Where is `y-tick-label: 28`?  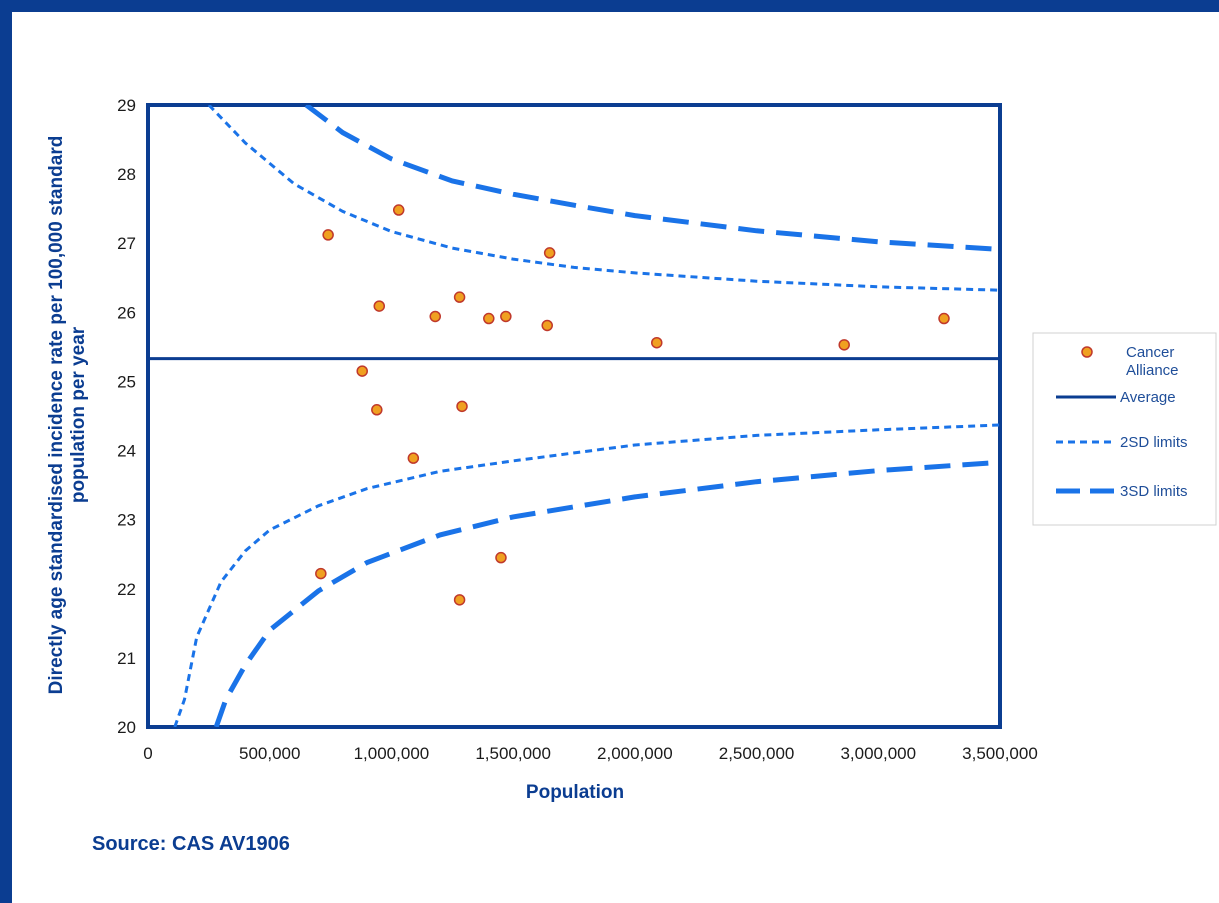 y-tick-label: 28 is located at coordinates (126, 174).